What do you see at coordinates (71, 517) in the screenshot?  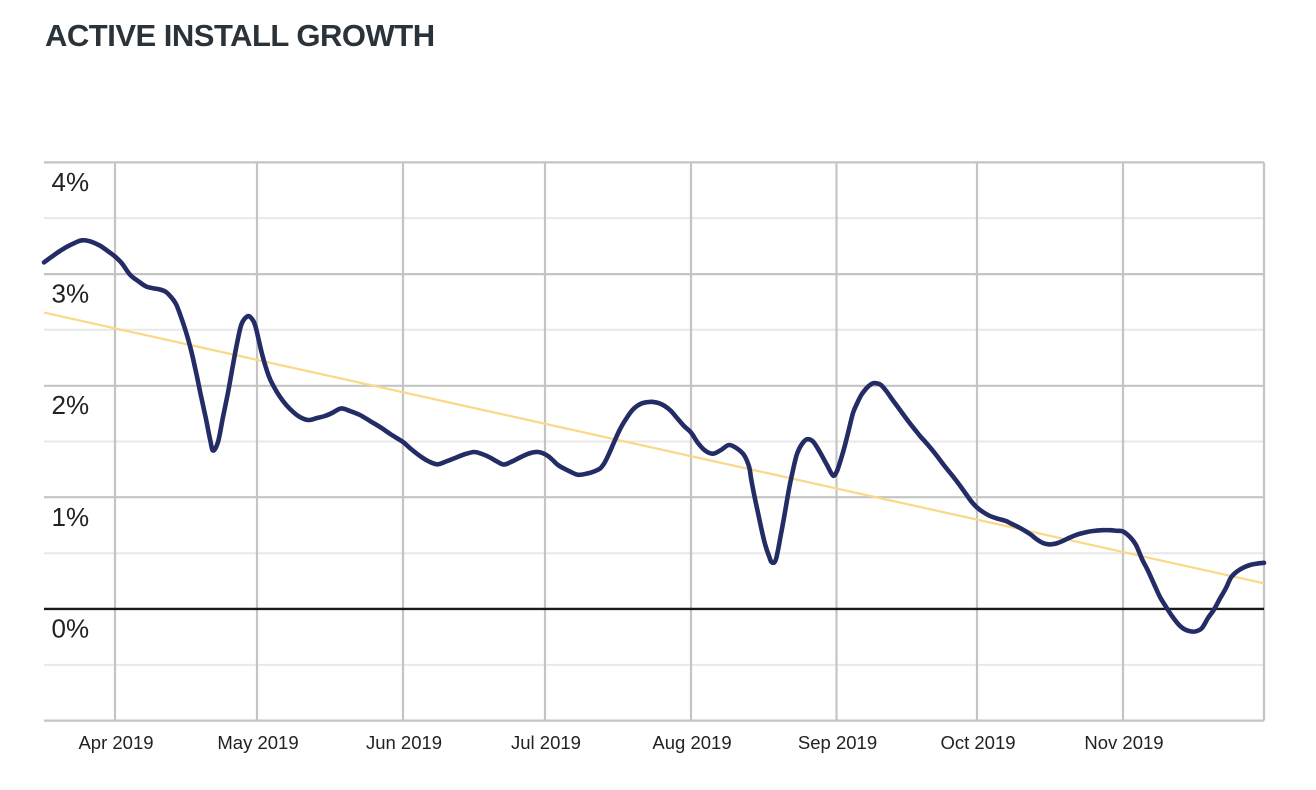 I see `svg-text: 1%` at bounding box center [71, 517].